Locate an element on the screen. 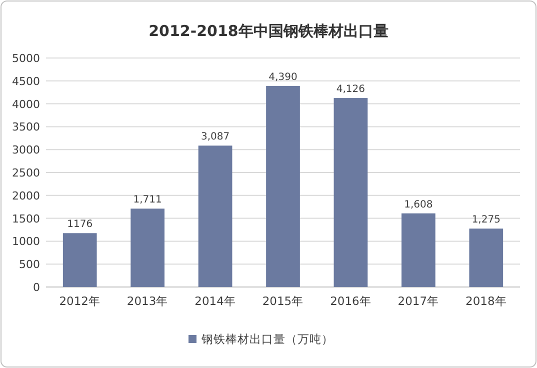  y-tick-label: 3500 is located at coordinates (26, 127).